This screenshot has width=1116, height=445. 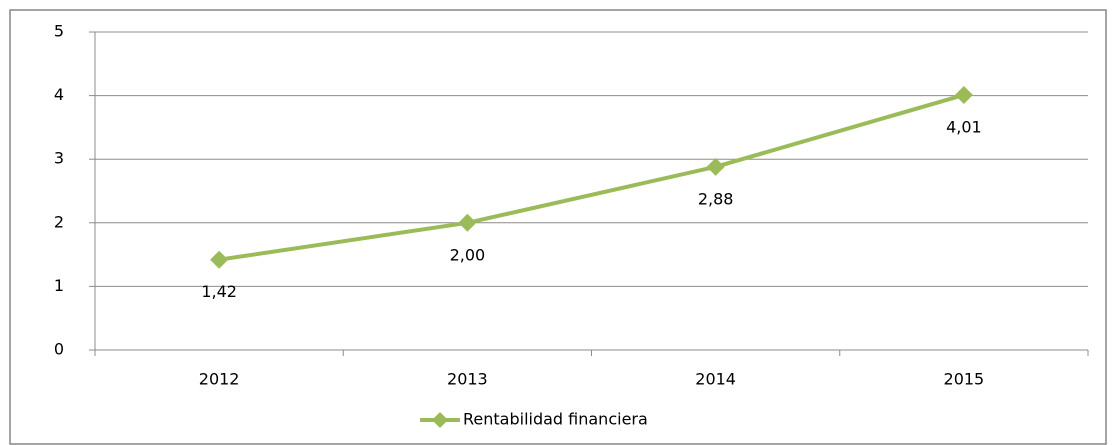 What do you see at coordinates (555, 419) in the screenshot?
I see `legend-label: Rentabilidad financiera` at bounding box center [555, 419].